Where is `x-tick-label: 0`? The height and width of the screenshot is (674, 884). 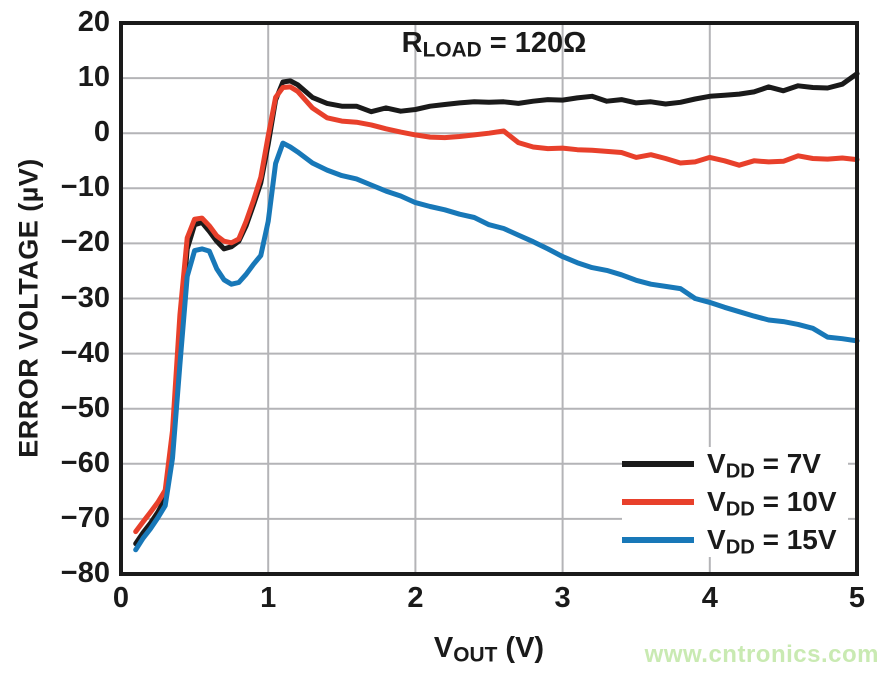 x-tick-label: 0 is located at coordinates (121, 598).